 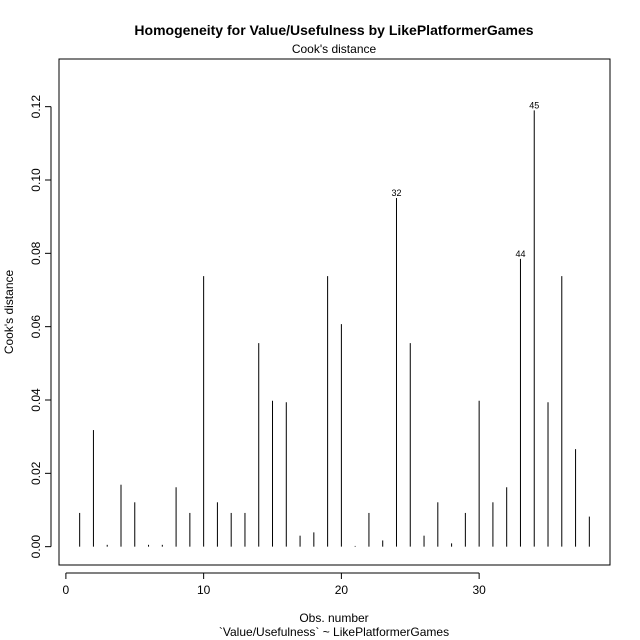 I want to click on point-label-32: 32, so click(x=396, y=193).